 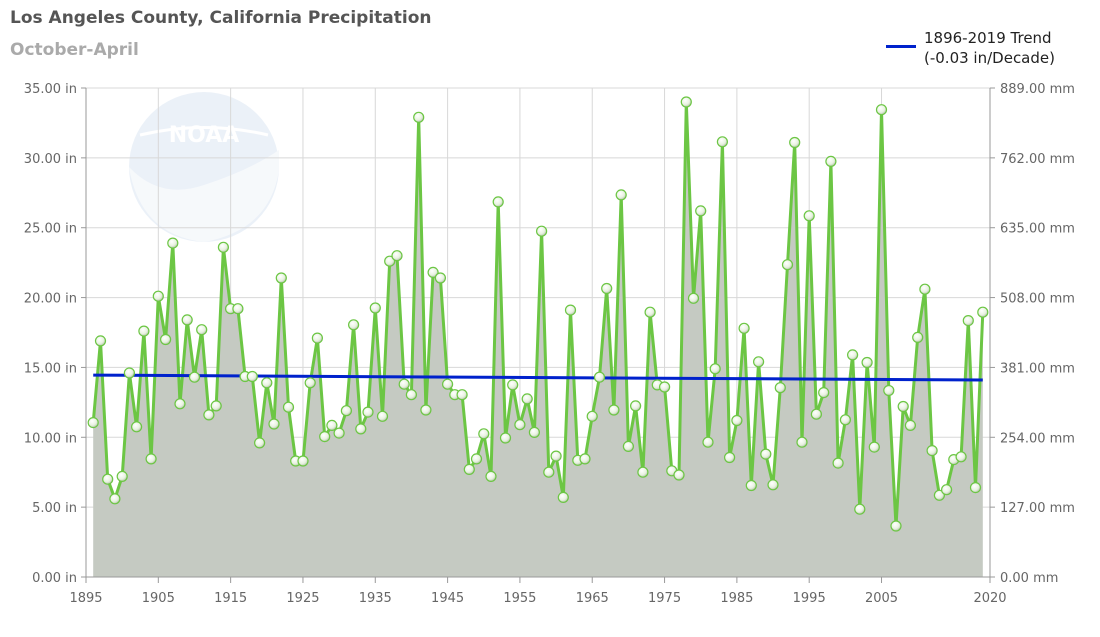 What do you see at coordinates (570, 310) in the screenshot?
I see `data-point-1962` at bounding box center [570, 310].